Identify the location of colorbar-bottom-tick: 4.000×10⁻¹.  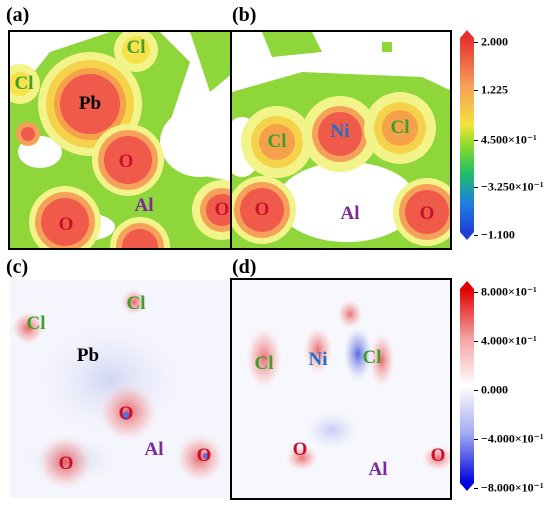
(509, 340).